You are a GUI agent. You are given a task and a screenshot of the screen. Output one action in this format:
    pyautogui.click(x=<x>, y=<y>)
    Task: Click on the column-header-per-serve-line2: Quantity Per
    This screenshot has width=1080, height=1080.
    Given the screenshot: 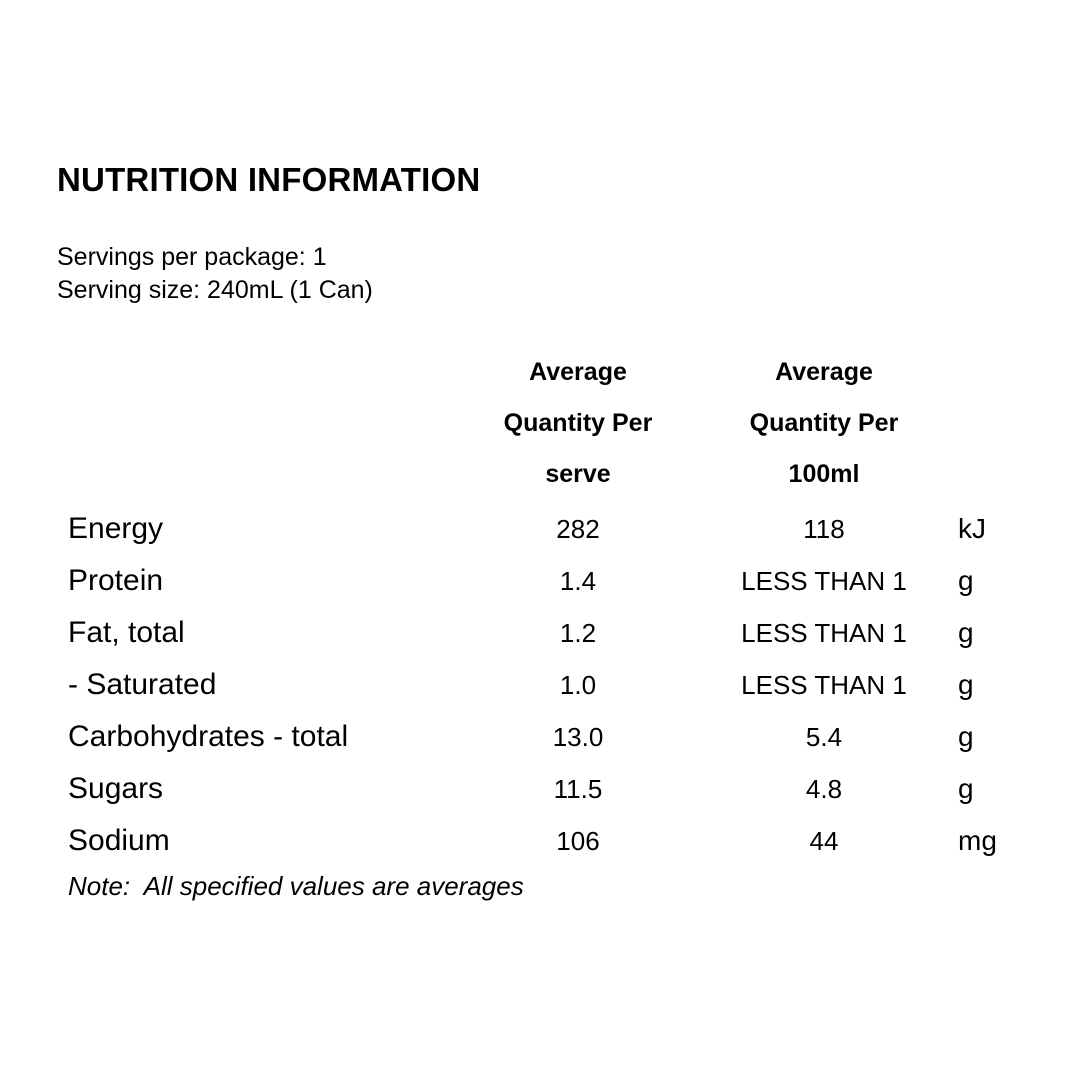 What is the action you would take?
    pyautogui.click(x=578, y=423)
    